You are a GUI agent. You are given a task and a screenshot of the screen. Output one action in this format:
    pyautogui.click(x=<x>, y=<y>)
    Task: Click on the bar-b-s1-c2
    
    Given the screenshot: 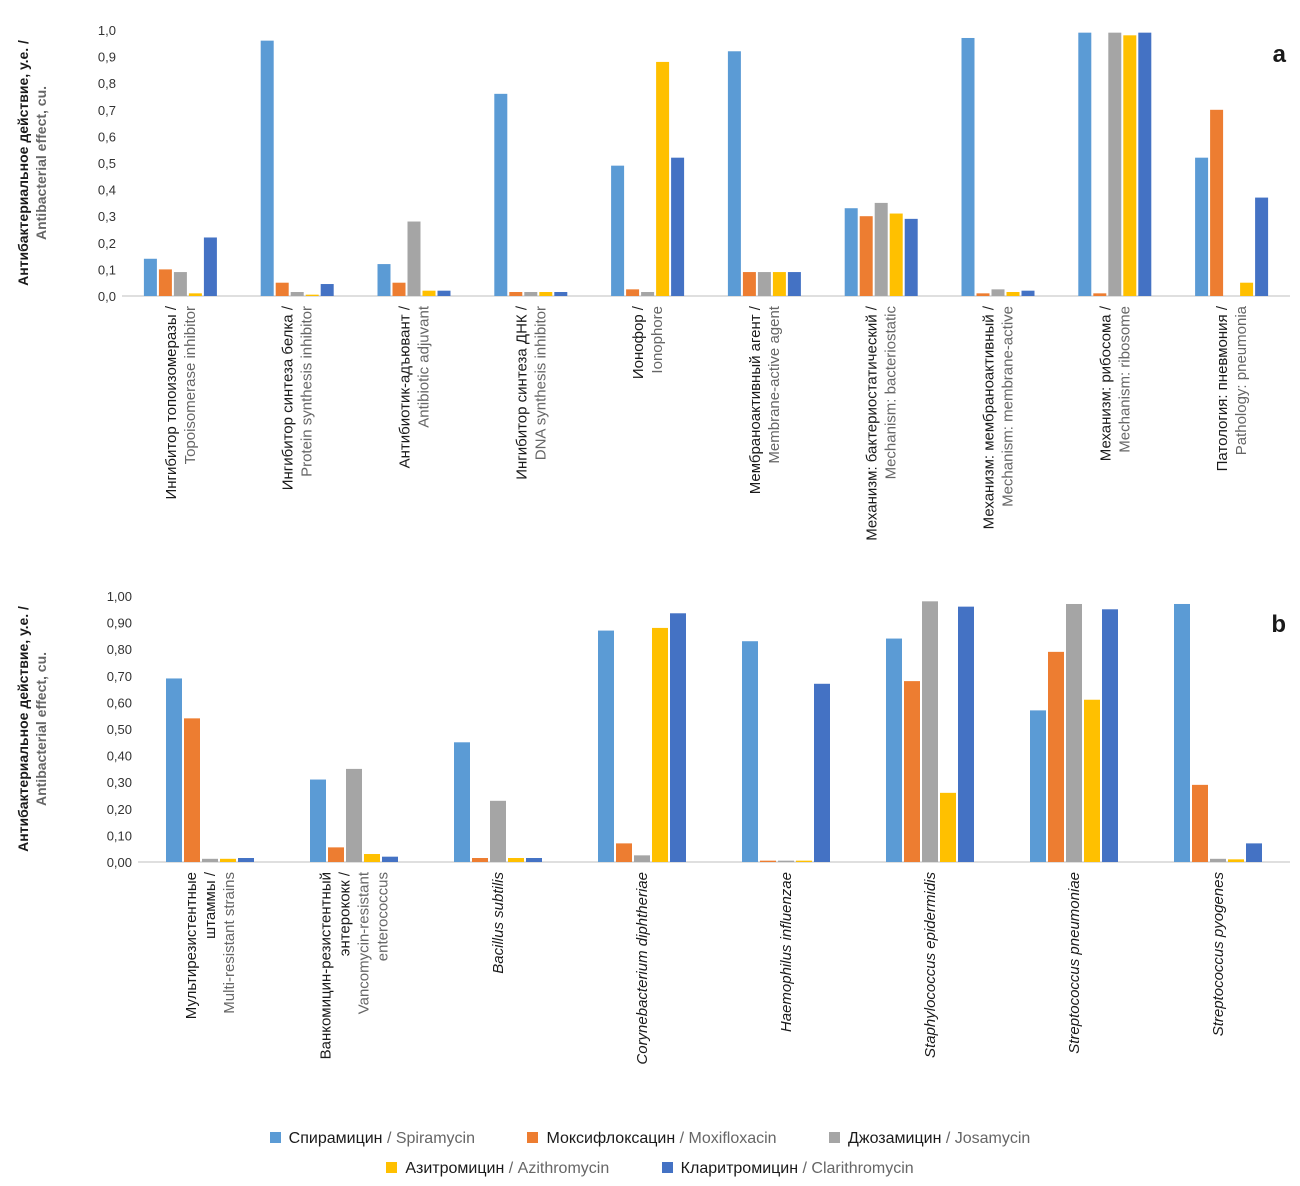 What is the action you would take?
    pyautogui.click(x=480, y=860)
    